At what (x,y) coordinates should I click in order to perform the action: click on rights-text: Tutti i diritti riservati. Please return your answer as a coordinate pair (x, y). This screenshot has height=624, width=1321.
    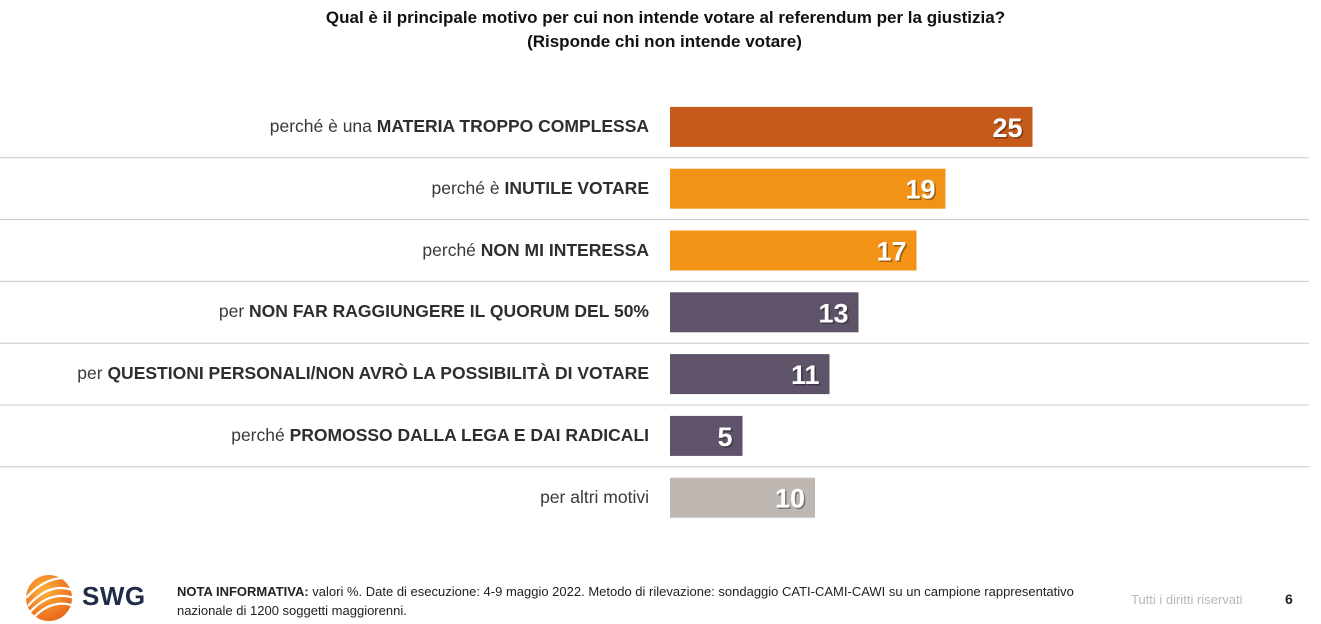
    Looking at the image, I should click on (1187, 599).